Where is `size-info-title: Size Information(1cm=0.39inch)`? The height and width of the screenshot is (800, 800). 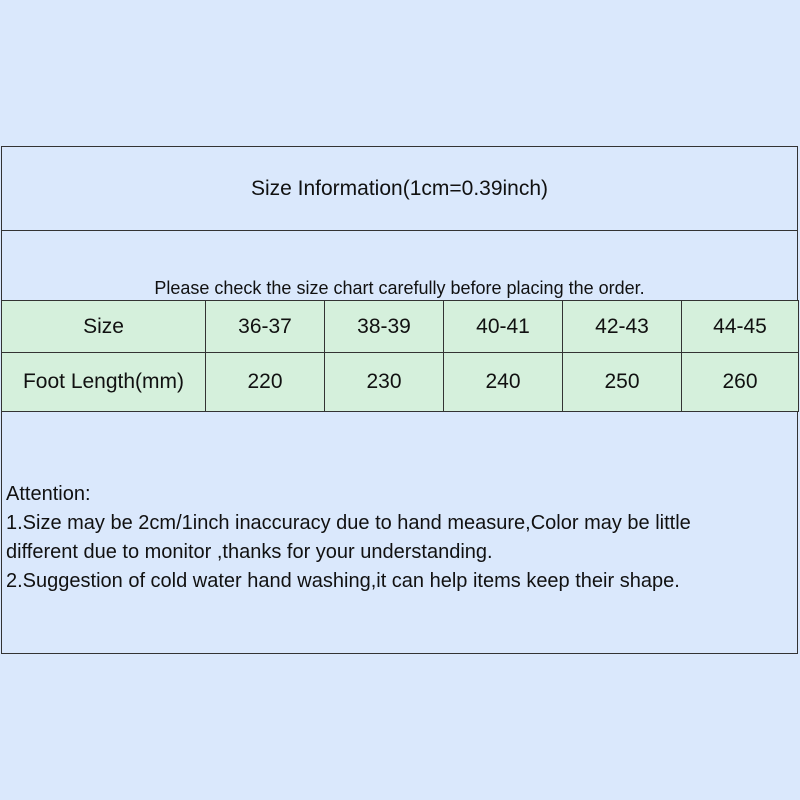
size-info-title: Size Information(1cm=0.39inch) is located at coordinates (399, 188).